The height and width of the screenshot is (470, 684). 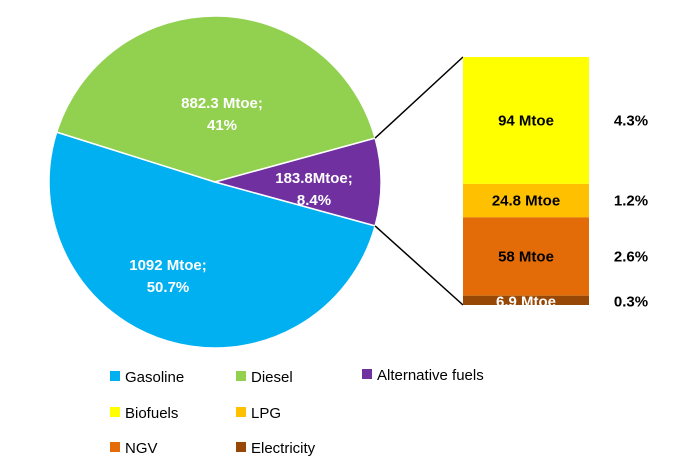 I want to click on legend-label-ngv: NGV, so click(x=141, y=448).